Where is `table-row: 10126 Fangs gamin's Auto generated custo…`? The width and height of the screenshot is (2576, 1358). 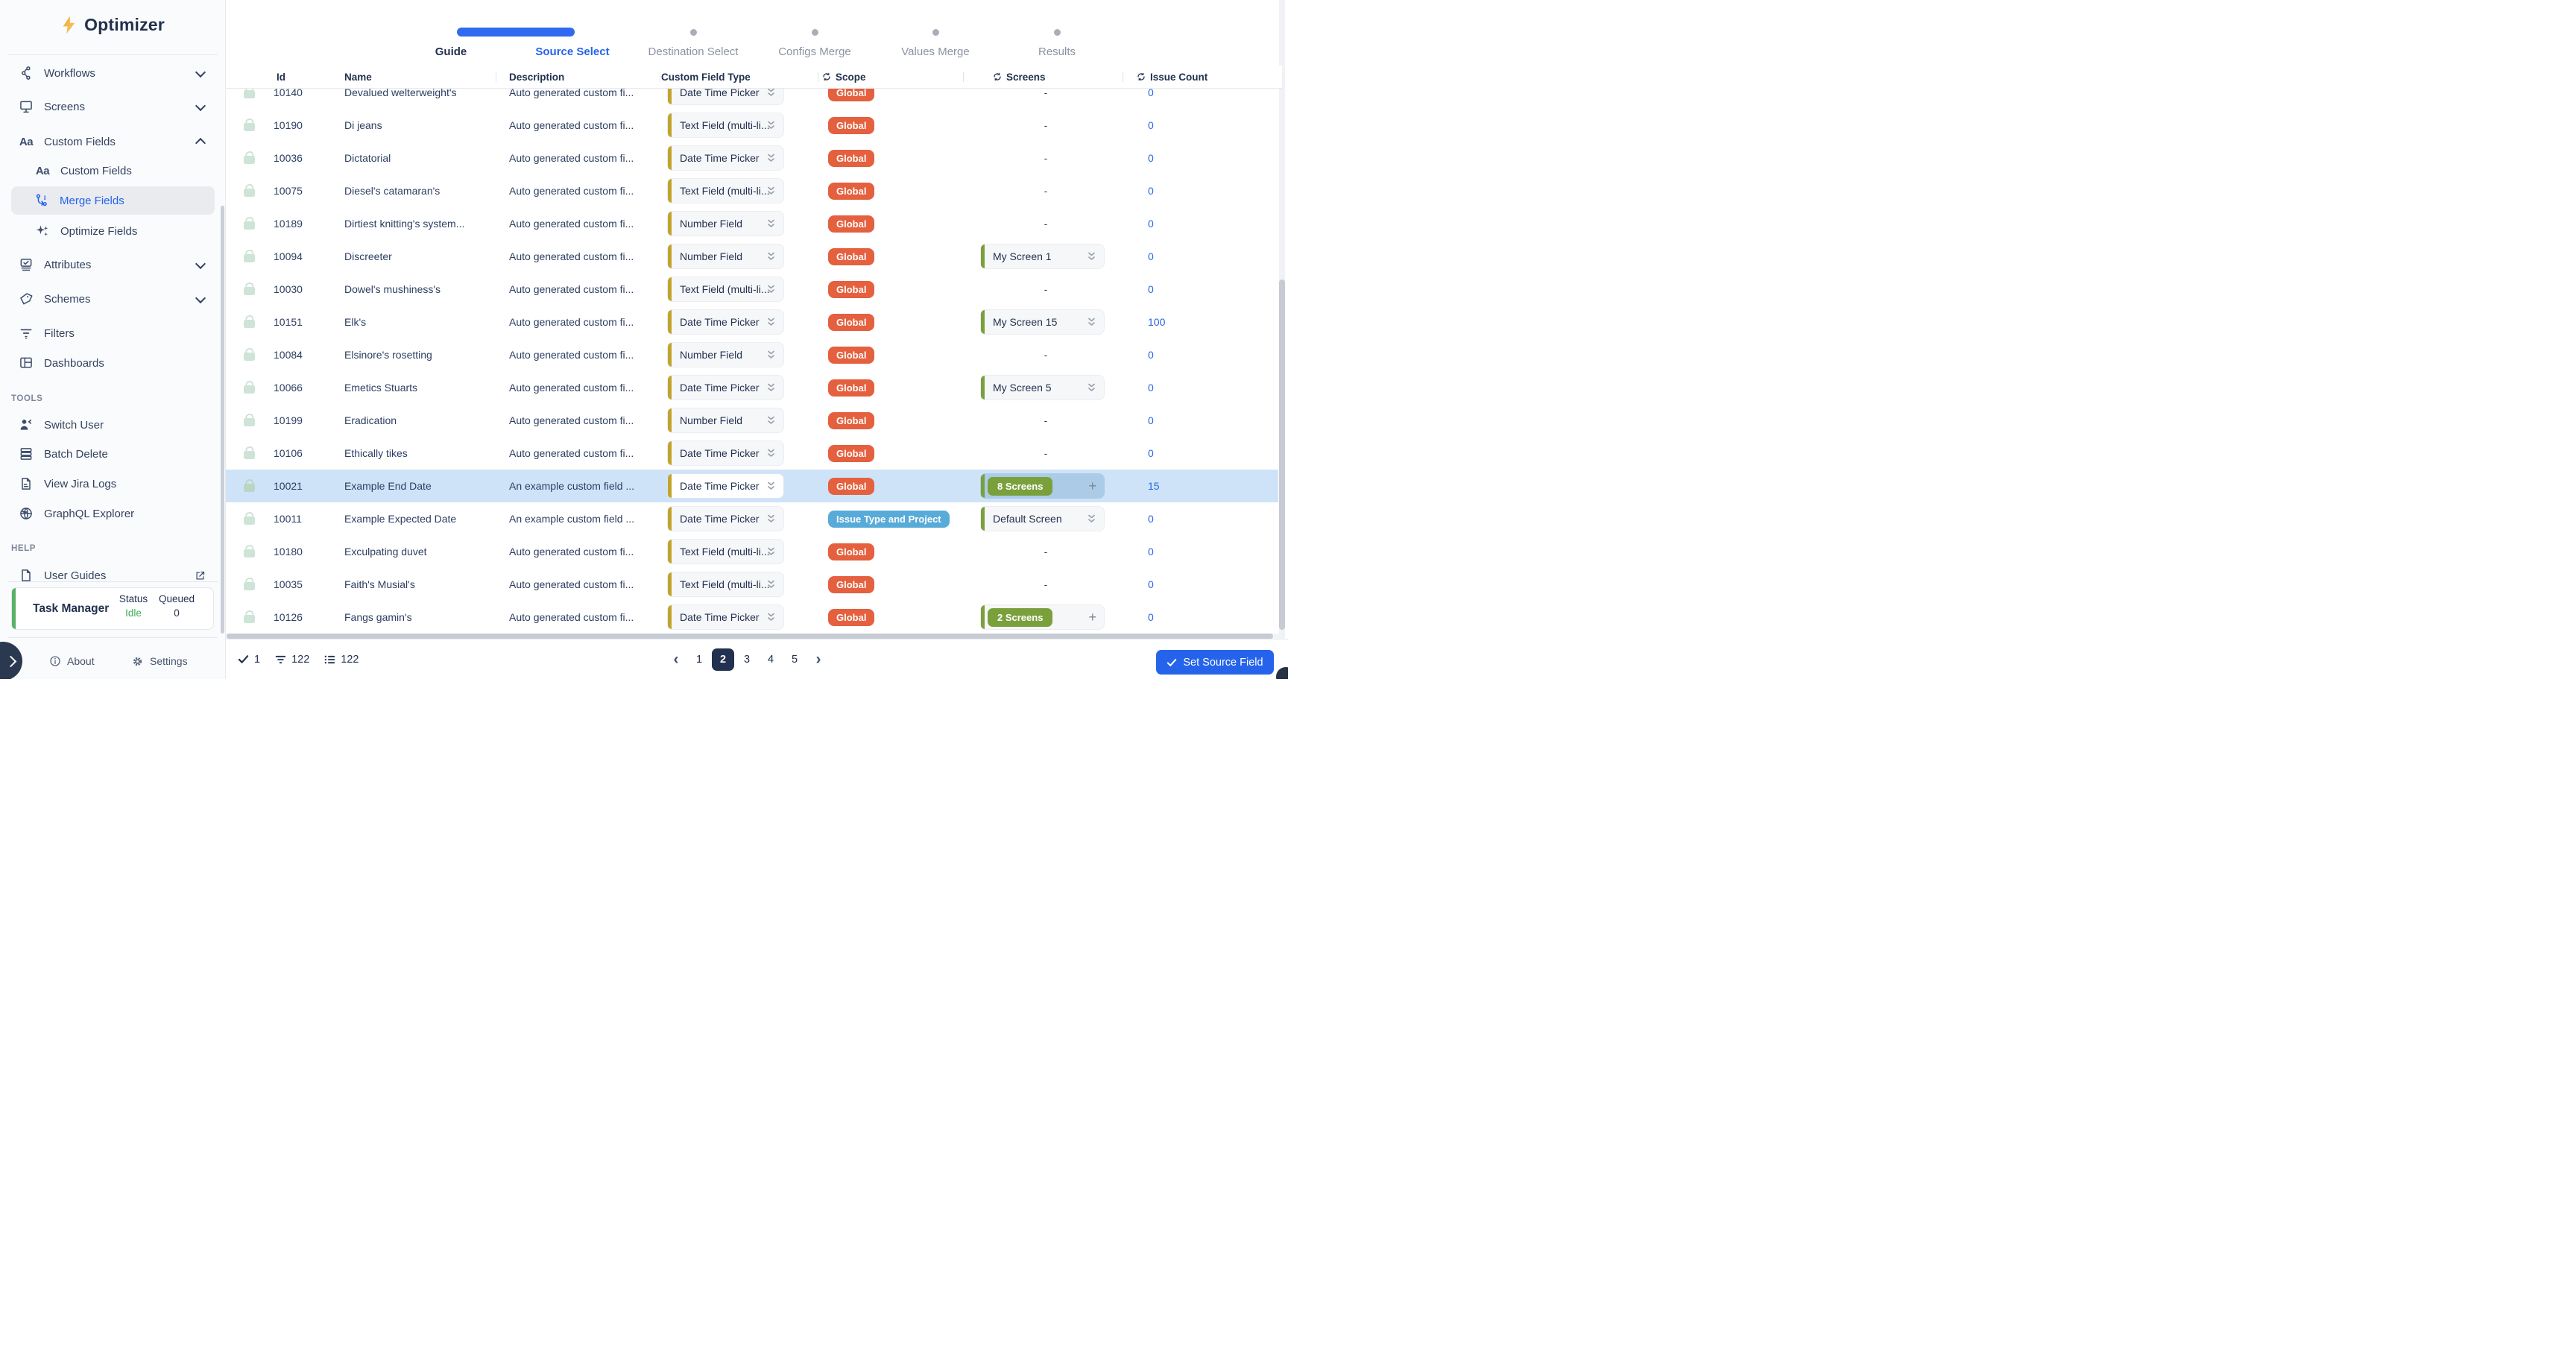 table-row: 10126 Fangs gamin's Auto generated custo… is located at coordinates (752, 617).